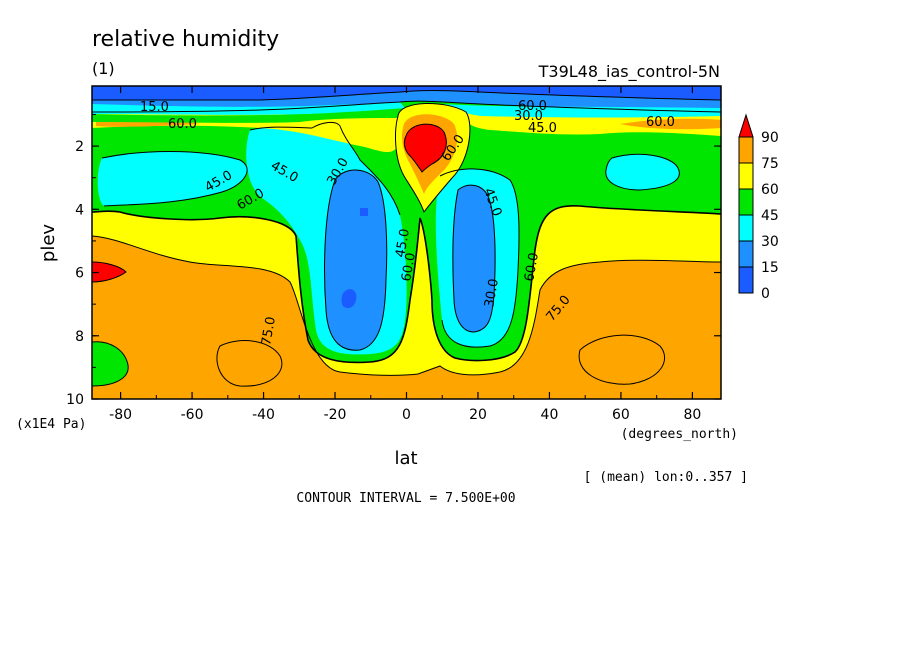 The width and height of the screenshot is (904, 654). I want to click on x-tick-label: -40, so click(263, 415).